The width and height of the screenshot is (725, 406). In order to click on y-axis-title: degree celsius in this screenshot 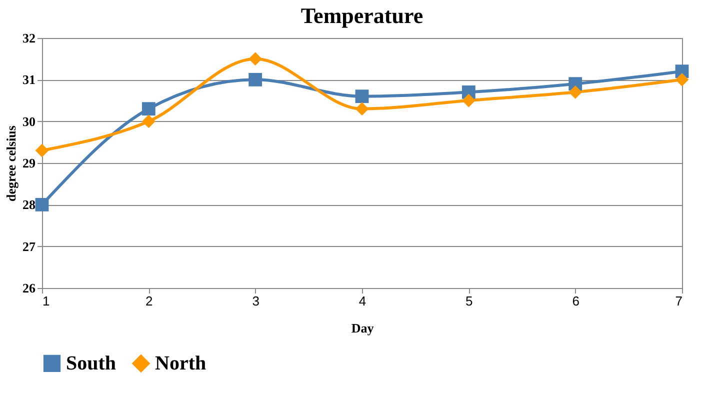, I will do `click(11, 164)`.